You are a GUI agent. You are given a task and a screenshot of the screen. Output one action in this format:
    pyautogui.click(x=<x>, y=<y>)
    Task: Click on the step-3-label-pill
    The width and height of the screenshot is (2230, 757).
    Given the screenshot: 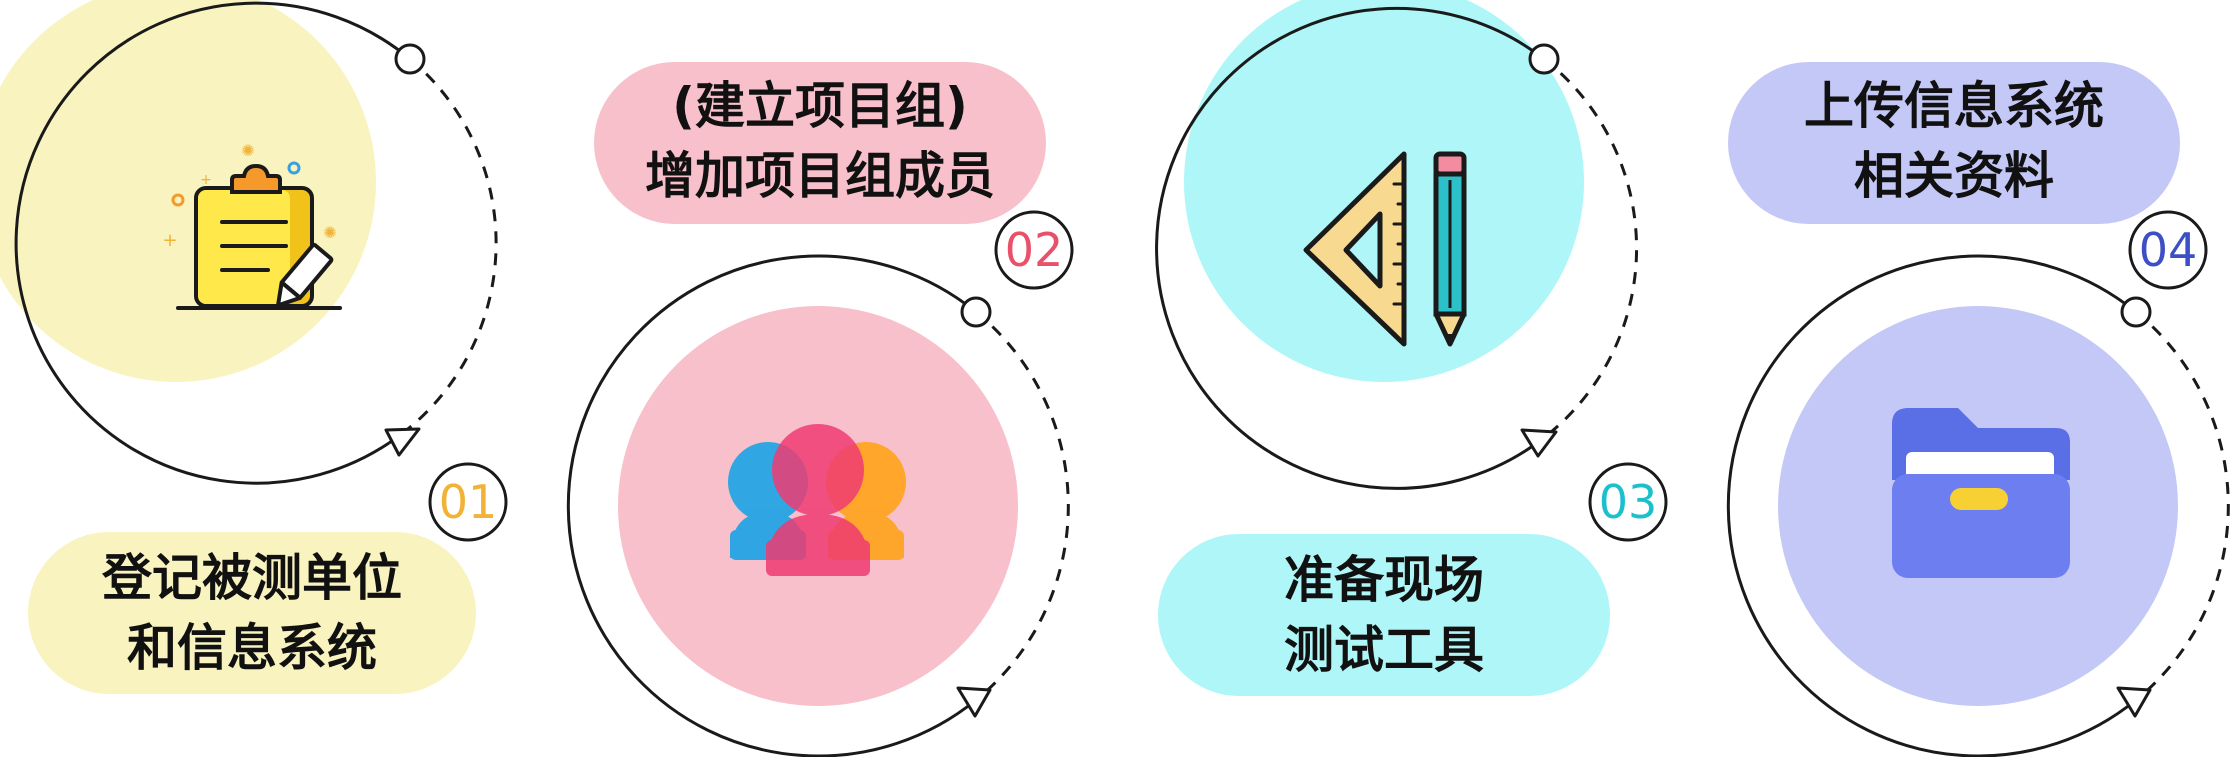 What is the action you would take?
    pyautogui.click(x=1384, y=615)
    